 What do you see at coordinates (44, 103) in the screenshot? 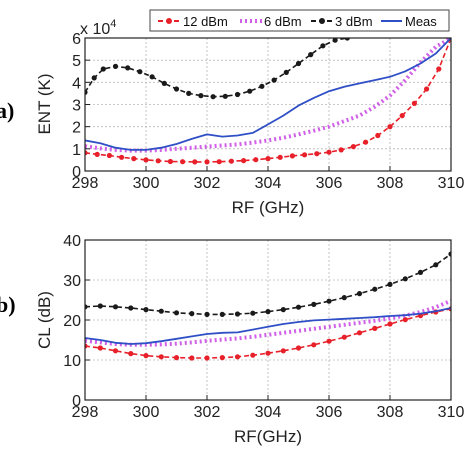
I see `panel-a-y-axis-label: ENT (K)` at bounding box center [44, 103].